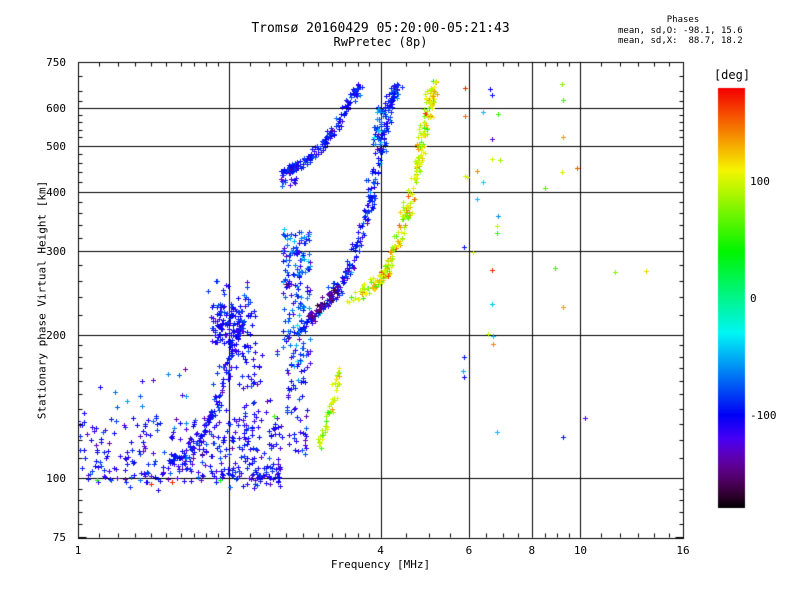 This screenshot has width=800, height=600. I want to click on colorbar-tick-label: -100, so click(763, 415).